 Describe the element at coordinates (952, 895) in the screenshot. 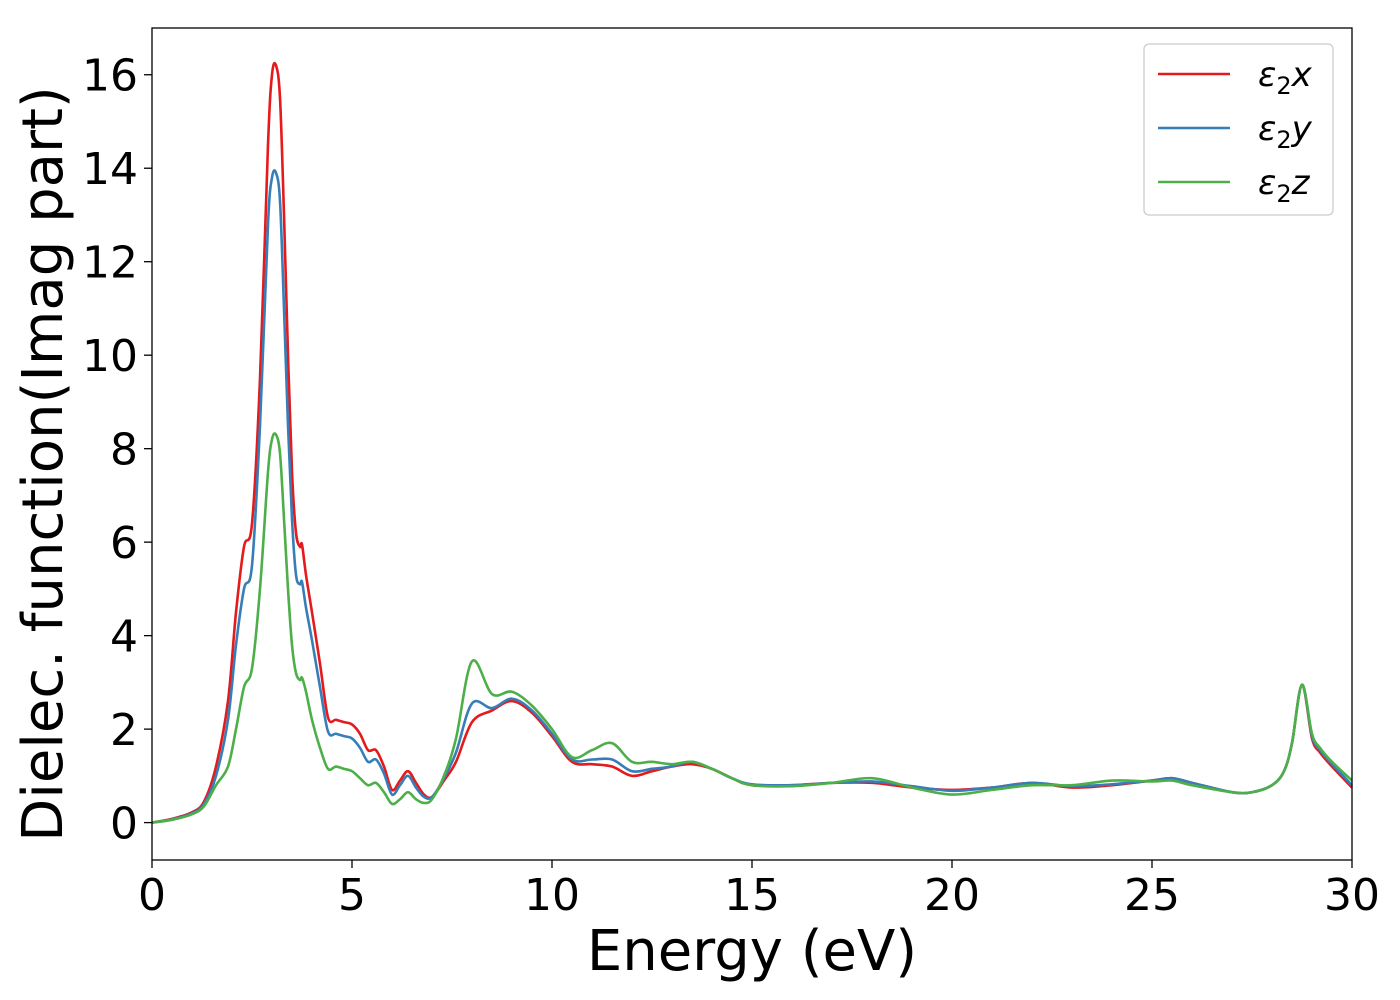

I see `x-tick-label: 20` at that location.